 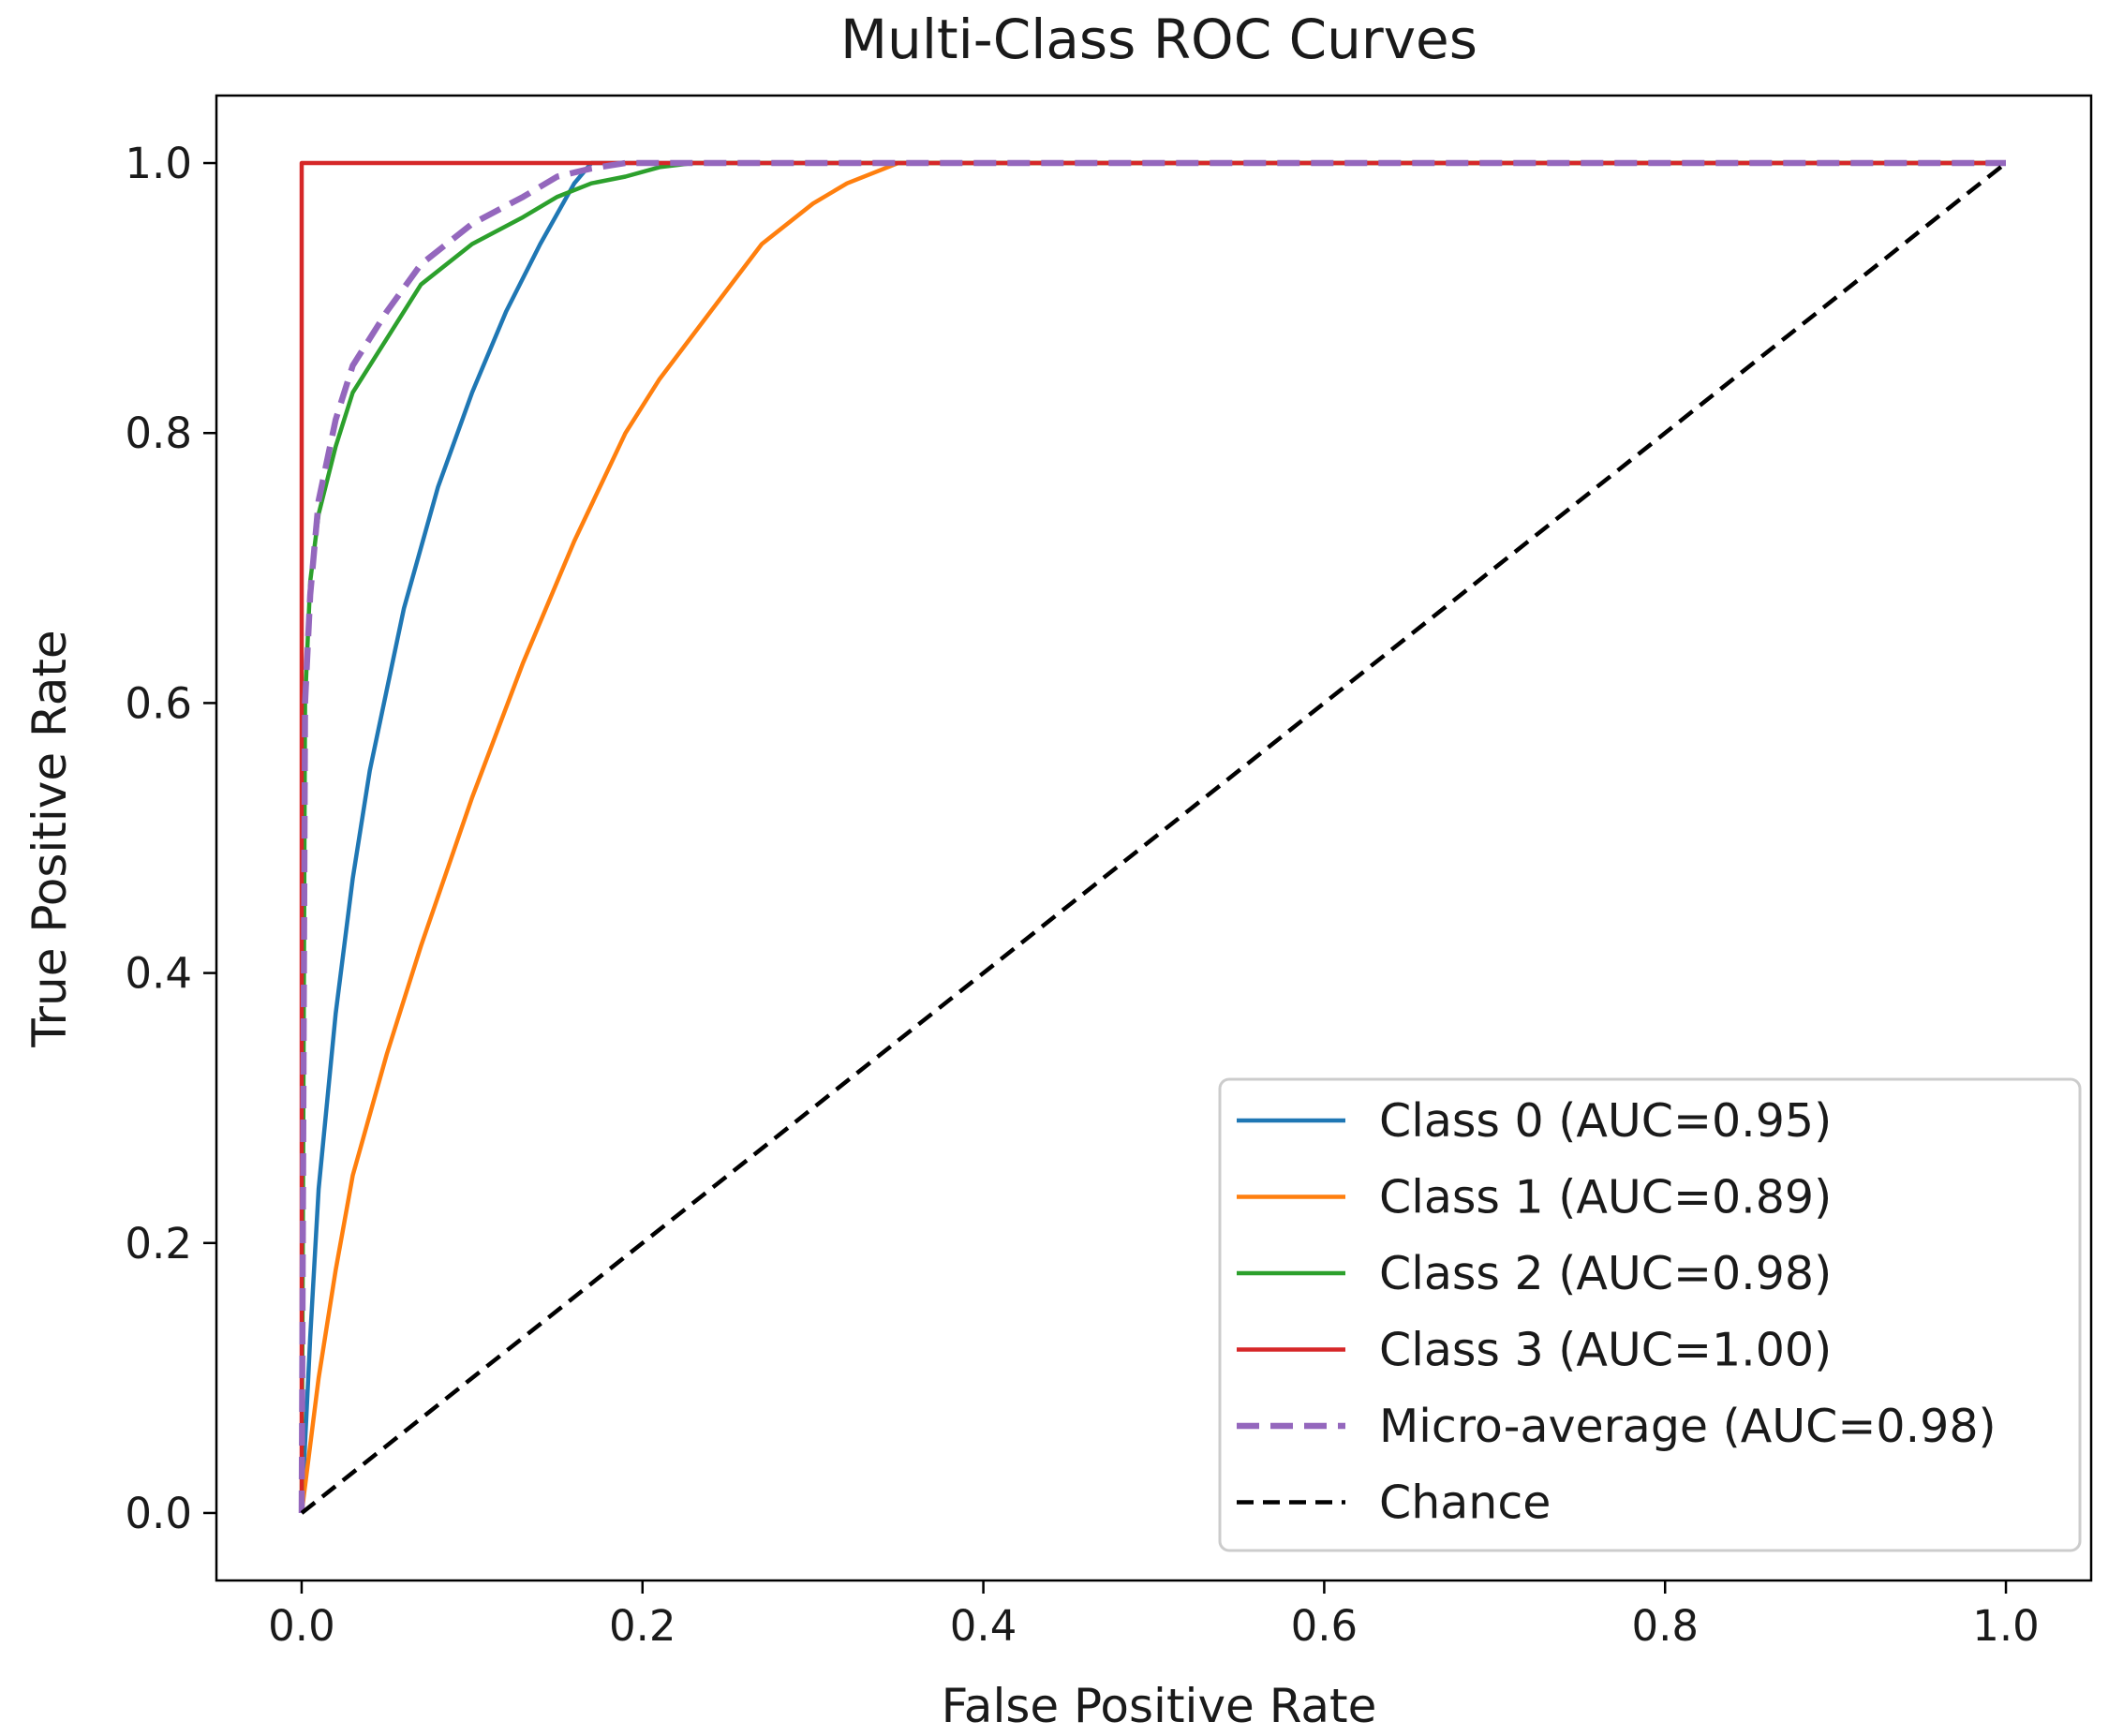 What do you see at coordinates (1159, 39) in the screenshot?
I see `chart-title: Multi-Class ROC Curves` at bounding box center [1159, 39].